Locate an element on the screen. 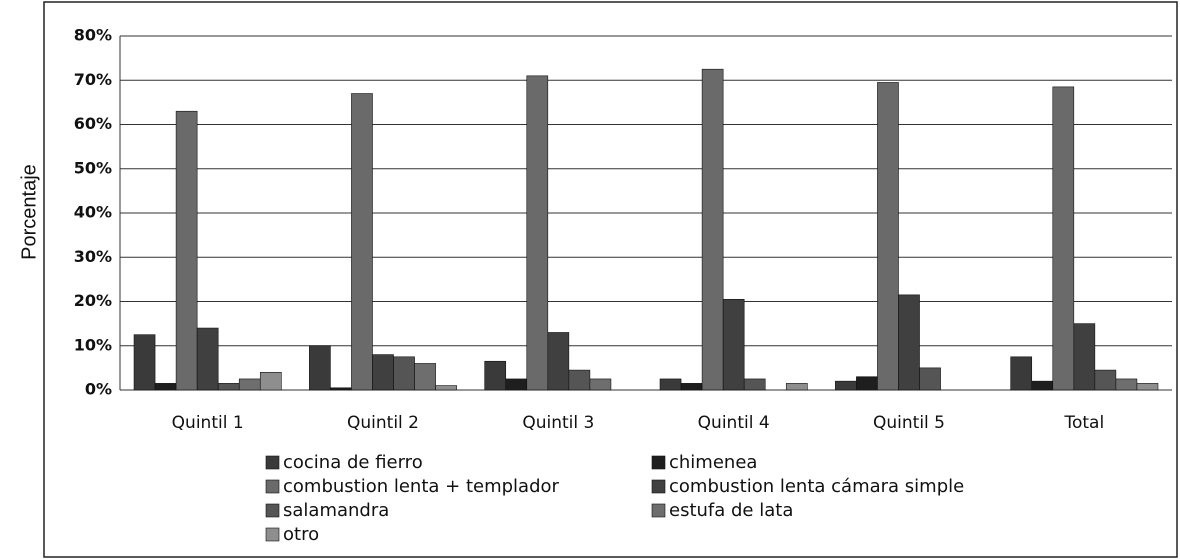  y-tick-label: 60% is located at coordinates (93, 123).